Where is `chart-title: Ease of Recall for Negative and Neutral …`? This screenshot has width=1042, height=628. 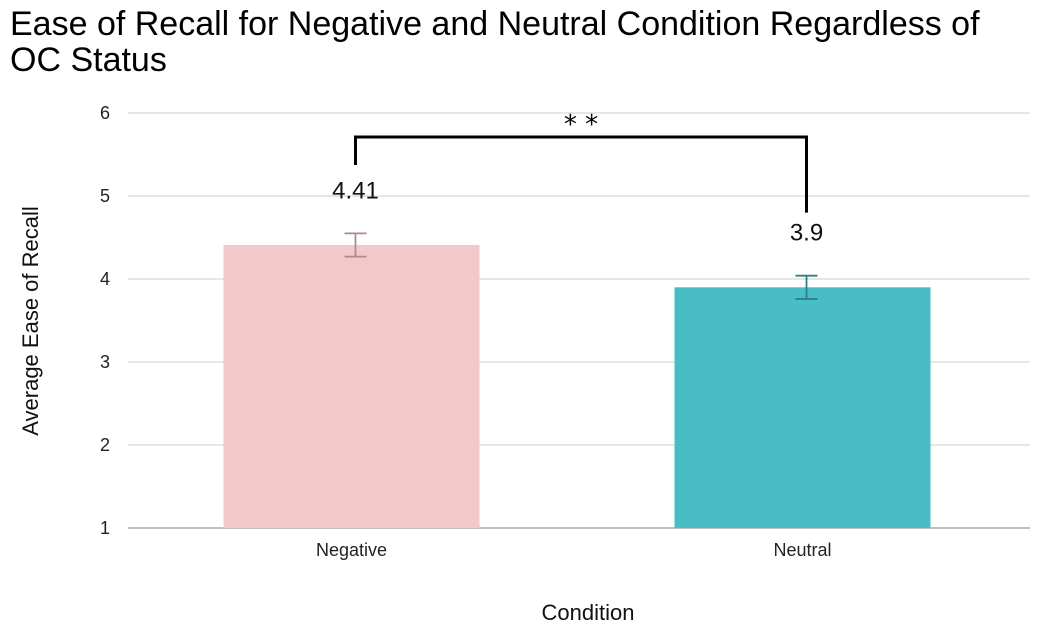
chart-title: Ease of Recall for Negative and Neutral … is located at coordinates (495, 42).